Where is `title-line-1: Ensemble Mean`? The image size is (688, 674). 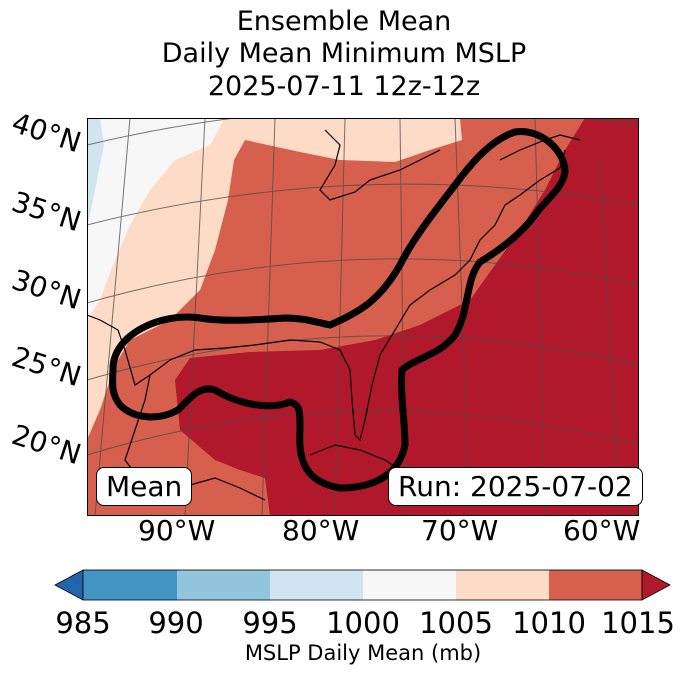
title-line-1: Ensemble Mean is located at coordinates (344, 21).